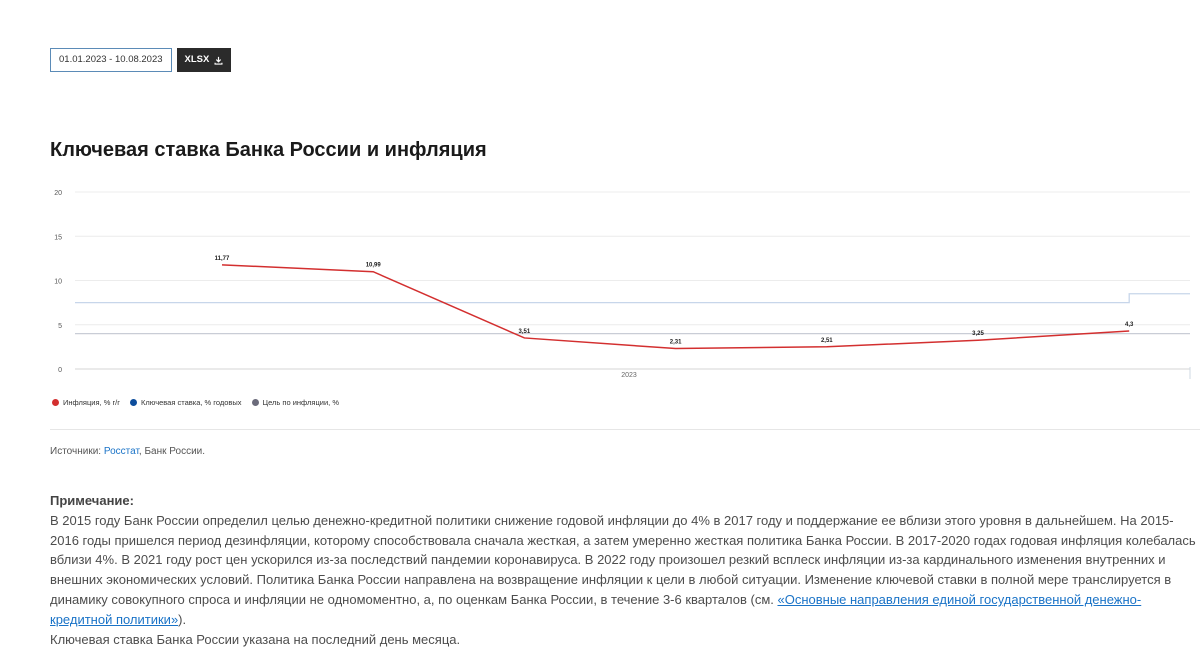 The height and width of the screenshot is (653, 1200). I want to click on legend-item-inflation: Инфляция, % г/г, so click(86, 402).